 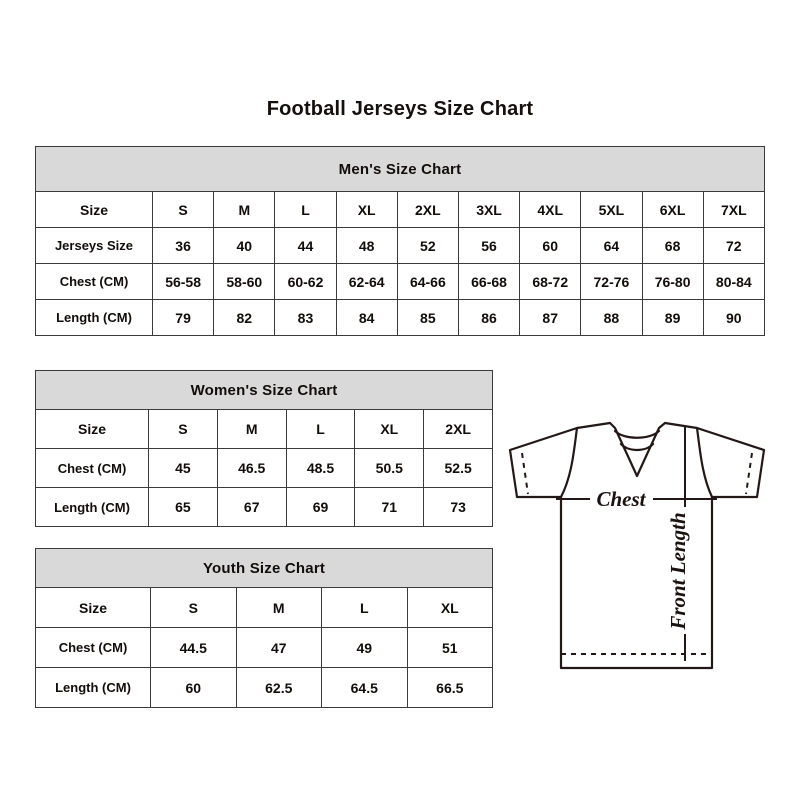 What do you see at coordinates (364, 687) in the screenshot?
I see `table-cell: 64.5` at bounding box center [364, 687].